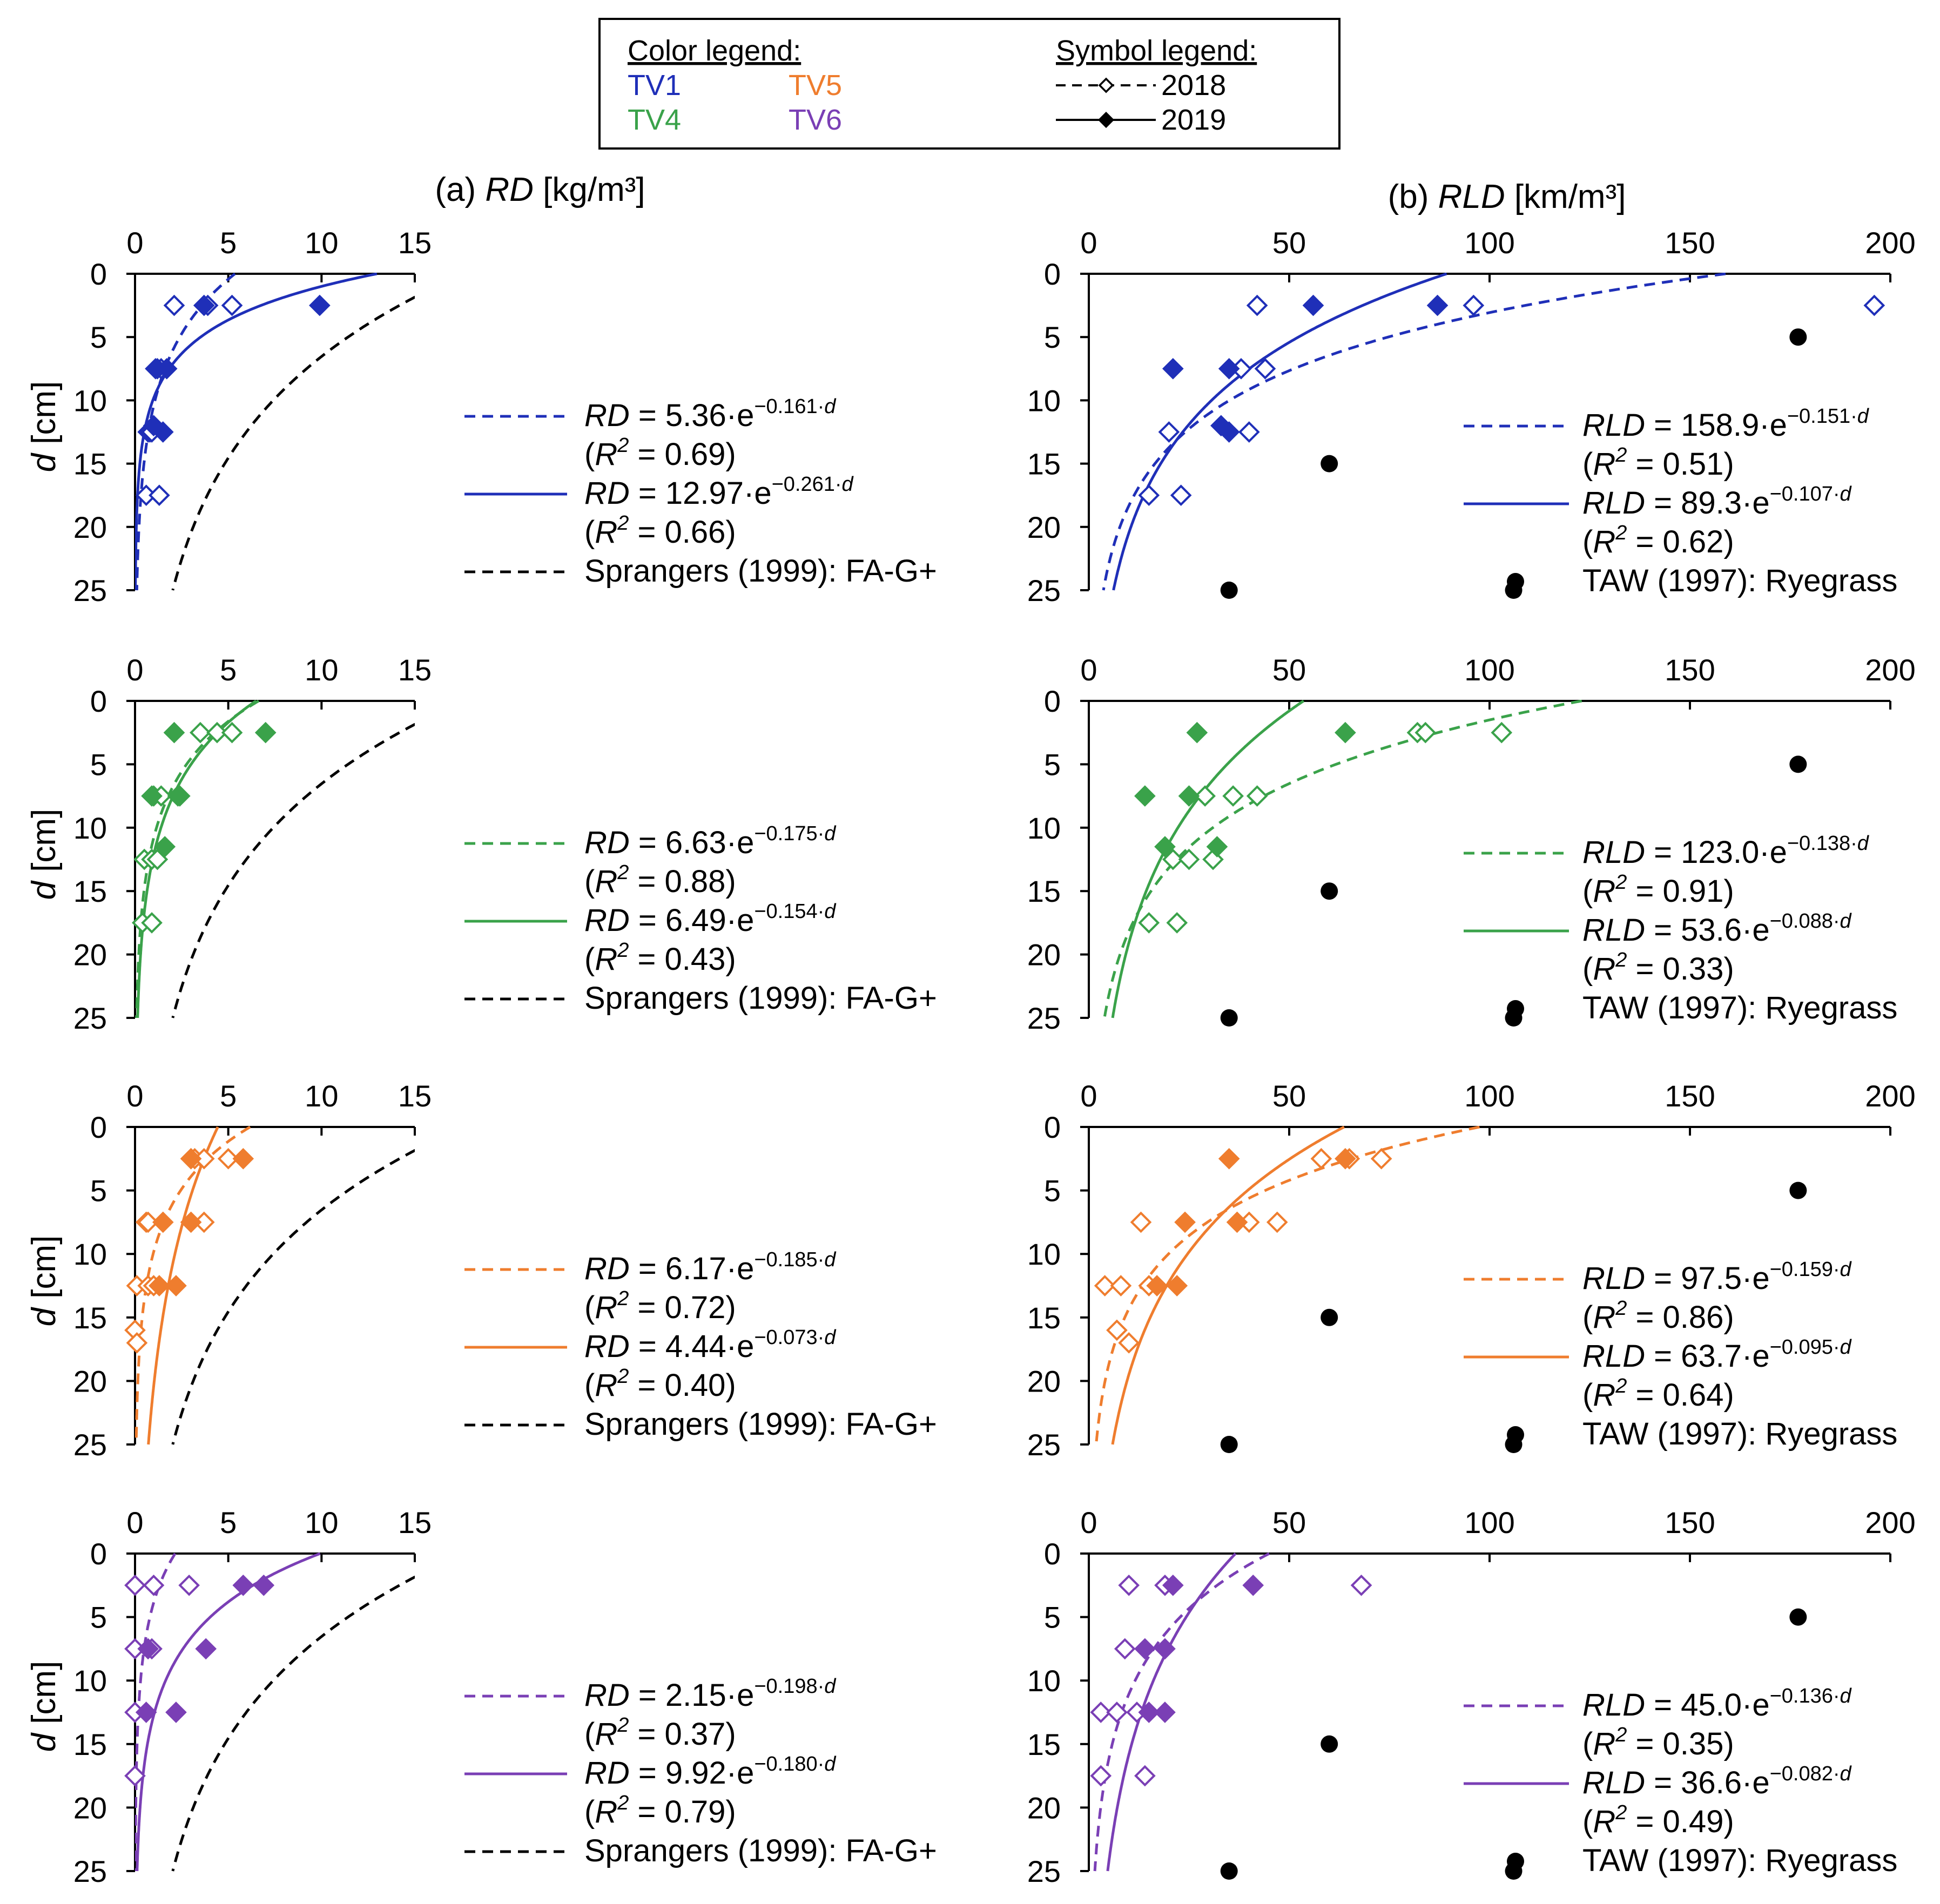 The image size is (1940, 1904). Describe the element at coordinates (692, 415) in the screenshot. I see `eq-body: = 5.36·e` at that location.